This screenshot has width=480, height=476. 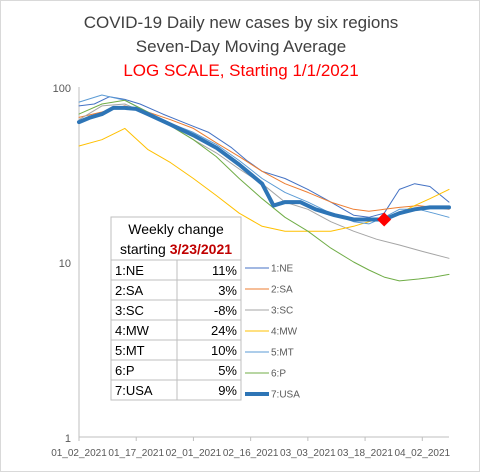 I want to click on table-region-3-sc: 3:SC, so click(x=129, y=310).